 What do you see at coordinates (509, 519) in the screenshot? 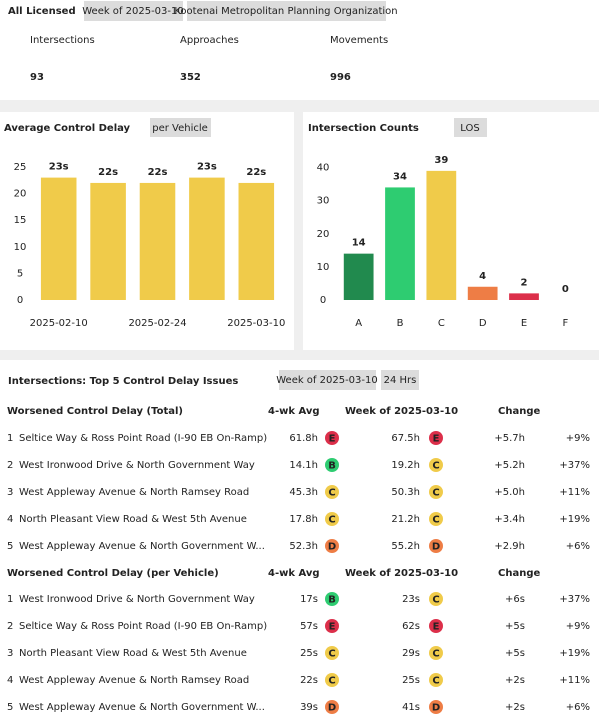
I see `row-change: +3.4h` at bounding box center [509, 519].